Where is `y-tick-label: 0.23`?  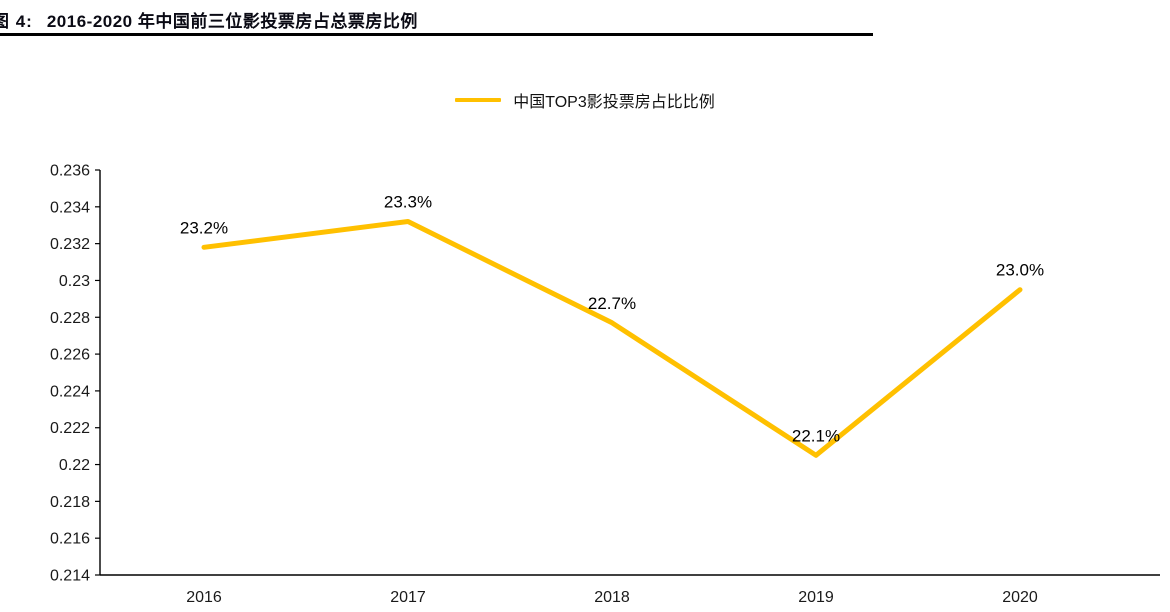 y-tick-label: 0.23 is located at coordinates (74, 281).